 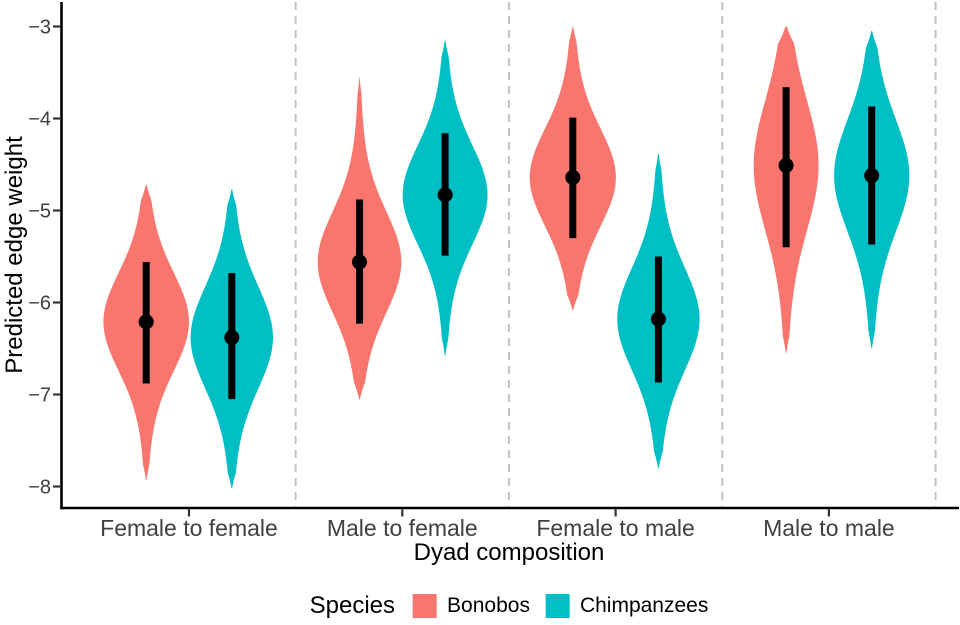 What do you see at coordinates (39, 28) in the screenshot?
I see `y-tick-label--3: −3` at bounding box center [39, 28].